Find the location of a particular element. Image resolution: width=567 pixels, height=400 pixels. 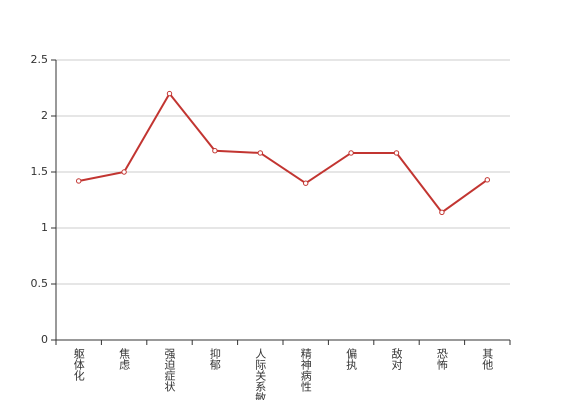

y-tick-label: 2 is located at coordinates (44, 115).